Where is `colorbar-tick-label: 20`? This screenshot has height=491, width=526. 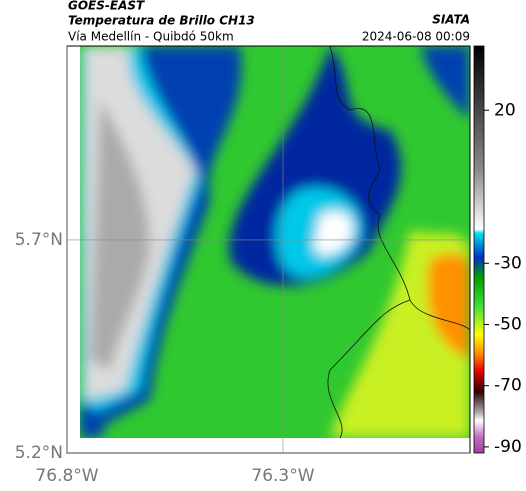 colorbar-tick-label: 20 is located at coordinates (505, 110).